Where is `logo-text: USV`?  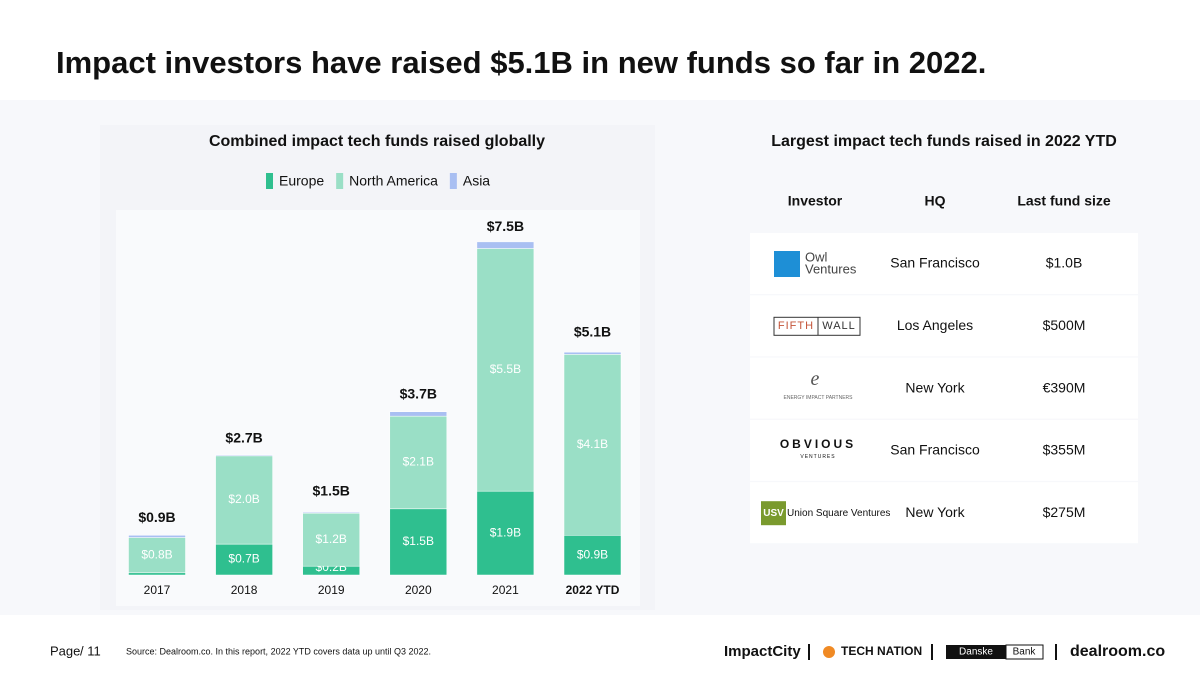 logo-text: USV is located at coordinates (773, 513).